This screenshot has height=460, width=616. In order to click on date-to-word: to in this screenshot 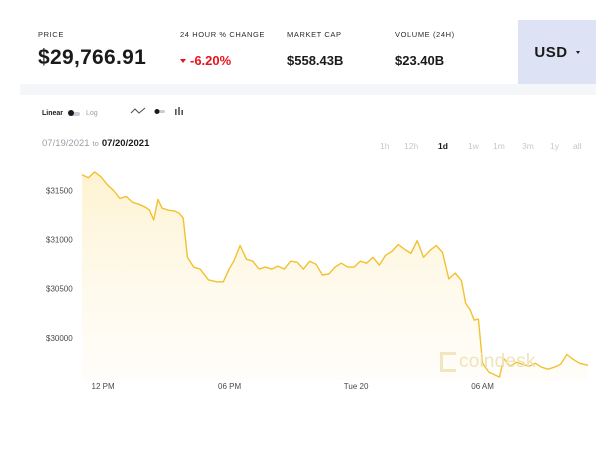, I will do `click(95, 143)`.